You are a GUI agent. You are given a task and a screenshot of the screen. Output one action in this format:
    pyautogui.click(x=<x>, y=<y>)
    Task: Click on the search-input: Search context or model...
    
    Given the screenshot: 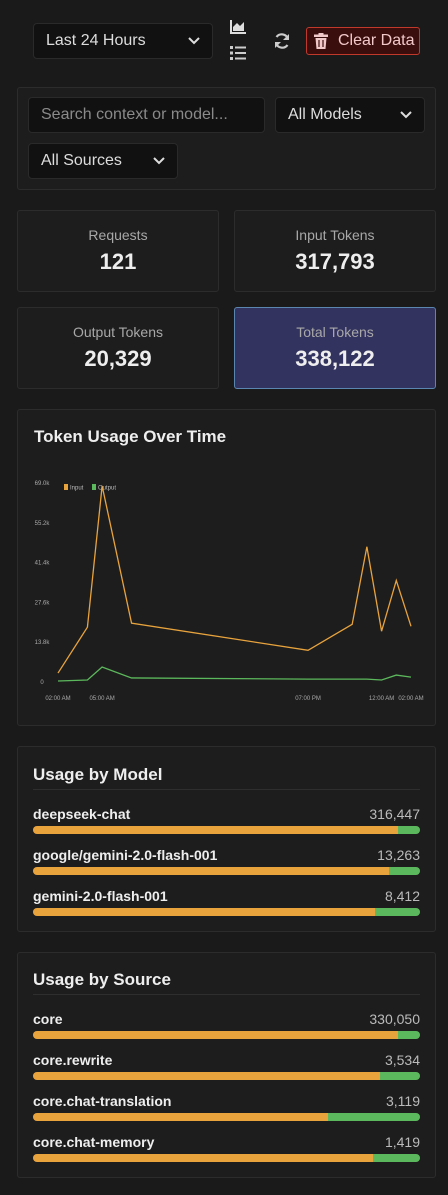 What is the action you would take?
    pyautogui.click(x=146, y=115)
    